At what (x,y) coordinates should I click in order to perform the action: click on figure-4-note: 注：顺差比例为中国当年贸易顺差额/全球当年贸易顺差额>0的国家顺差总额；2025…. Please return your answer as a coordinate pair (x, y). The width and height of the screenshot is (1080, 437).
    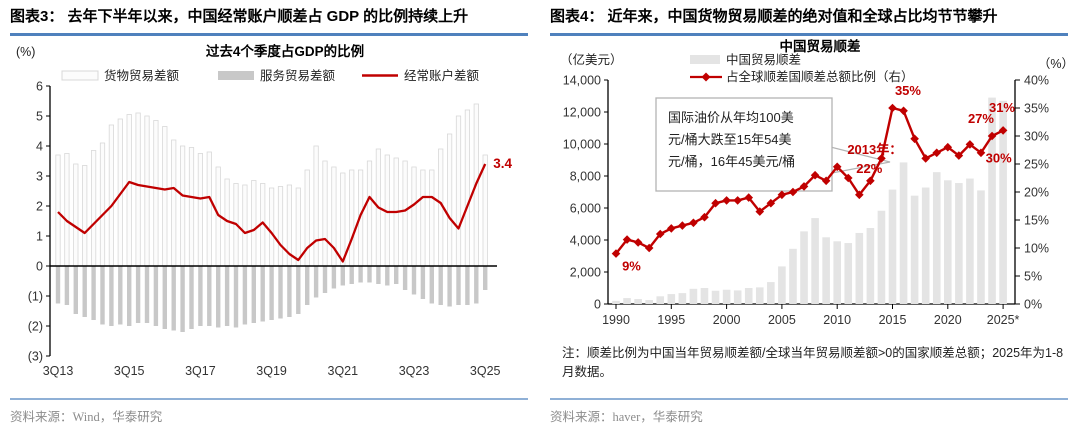
    Looking at the image, I should click on (813, 362).